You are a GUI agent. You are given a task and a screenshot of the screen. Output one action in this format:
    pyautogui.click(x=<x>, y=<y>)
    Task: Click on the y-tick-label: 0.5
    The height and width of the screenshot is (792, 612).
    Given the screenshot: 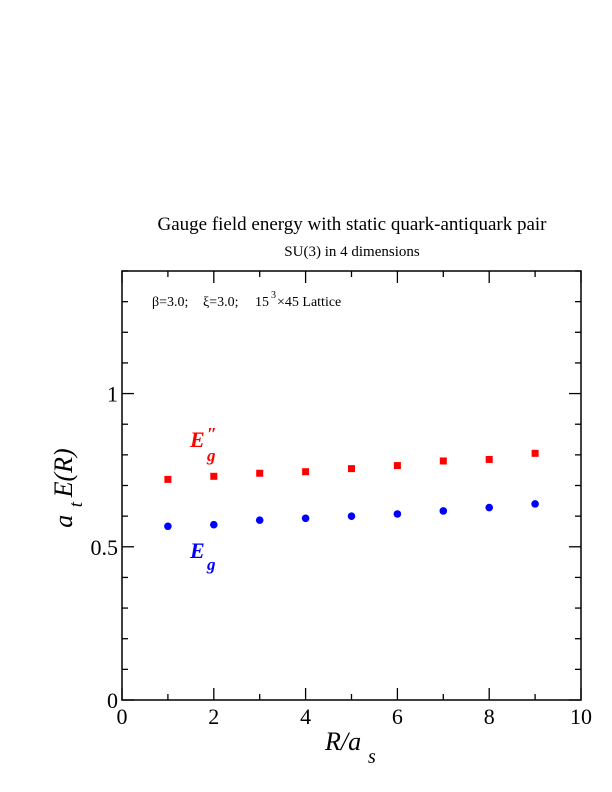 What is the action you would take?
    pyautogui.click(x=105, y=547)
    